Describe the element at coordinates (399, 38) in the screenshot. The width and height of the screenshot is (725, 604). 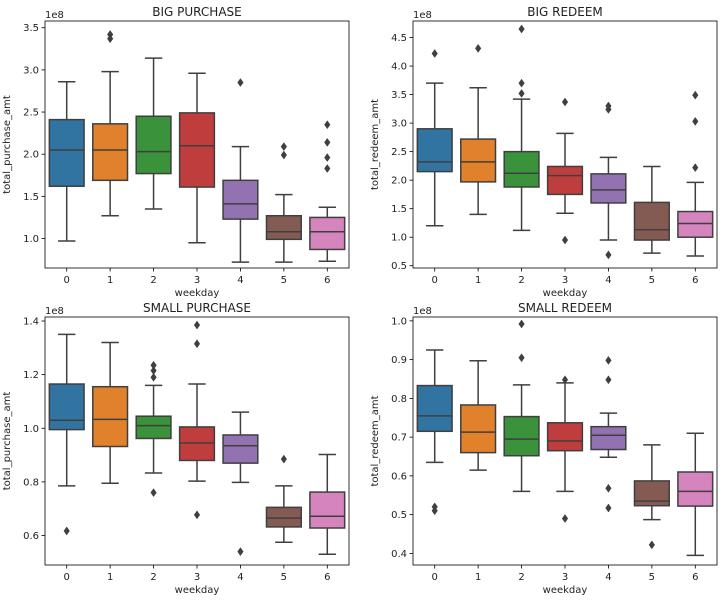
I see `y-tick-label: 4.5` at that location.